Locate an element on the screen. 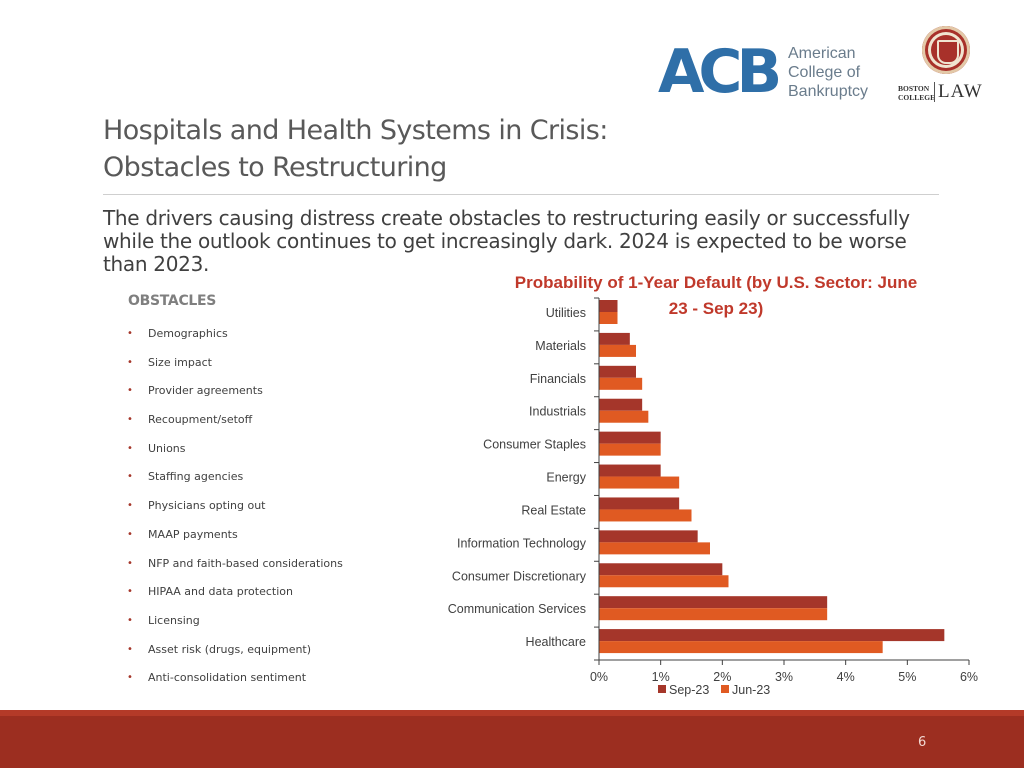 This screenshot has width=1024, height=768. x-tick-label: 6% is located at coordinates (969, 677).